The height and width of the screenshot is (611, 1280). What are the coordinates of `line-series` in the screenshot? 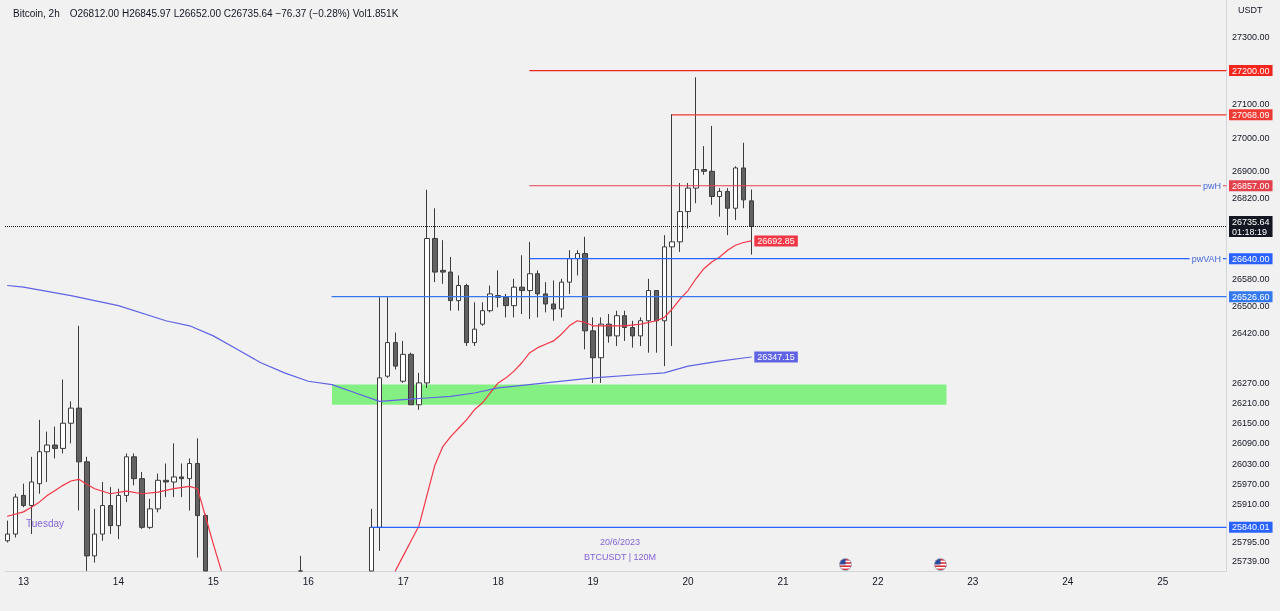 It's located at (379, 343).